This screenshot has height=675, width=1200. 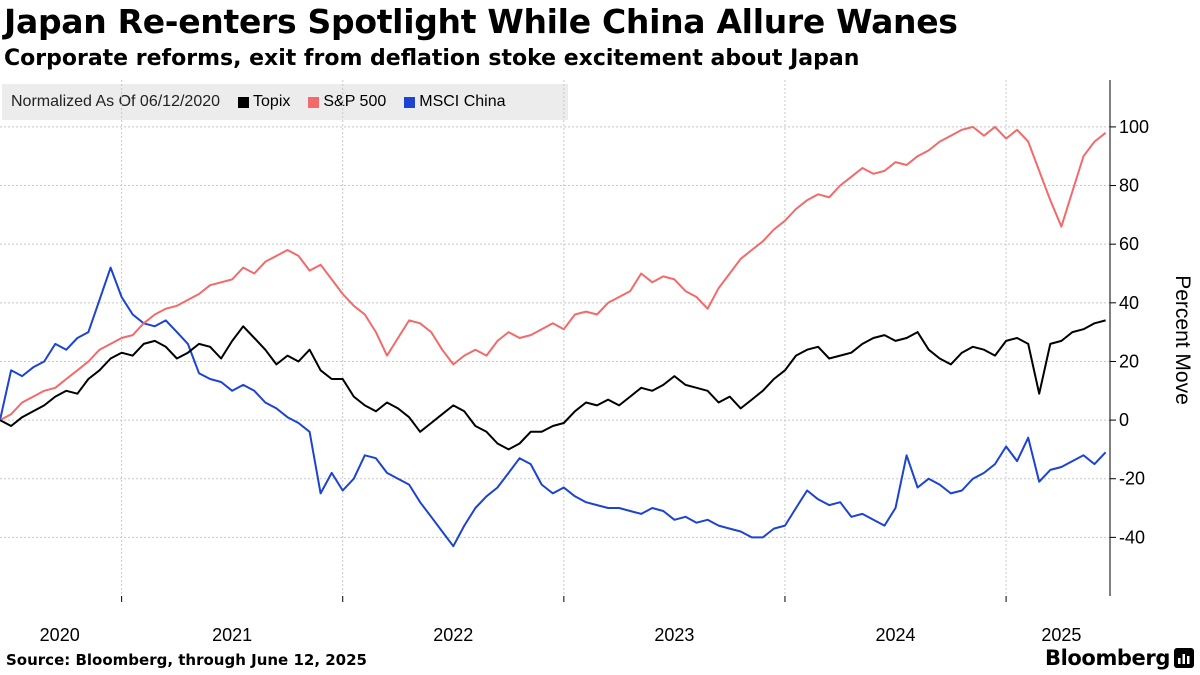 What do you see at coordinates (355, 101) in the screenshot?
I see `legend-label-sp500: S&P 500` at bounding box center [355, 101].